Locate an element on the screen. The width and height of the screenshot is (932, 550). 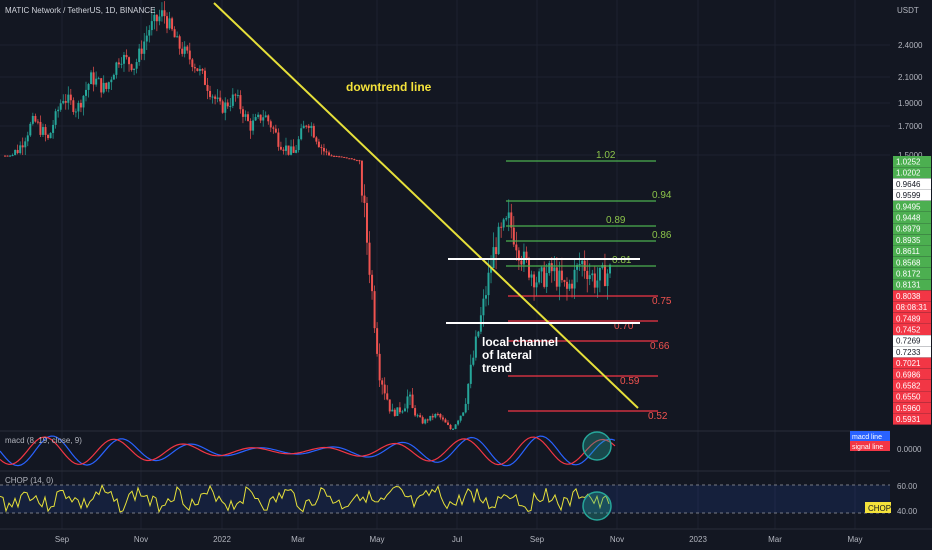
svg-text: 0.8935 is located at coordinates (908, 240).